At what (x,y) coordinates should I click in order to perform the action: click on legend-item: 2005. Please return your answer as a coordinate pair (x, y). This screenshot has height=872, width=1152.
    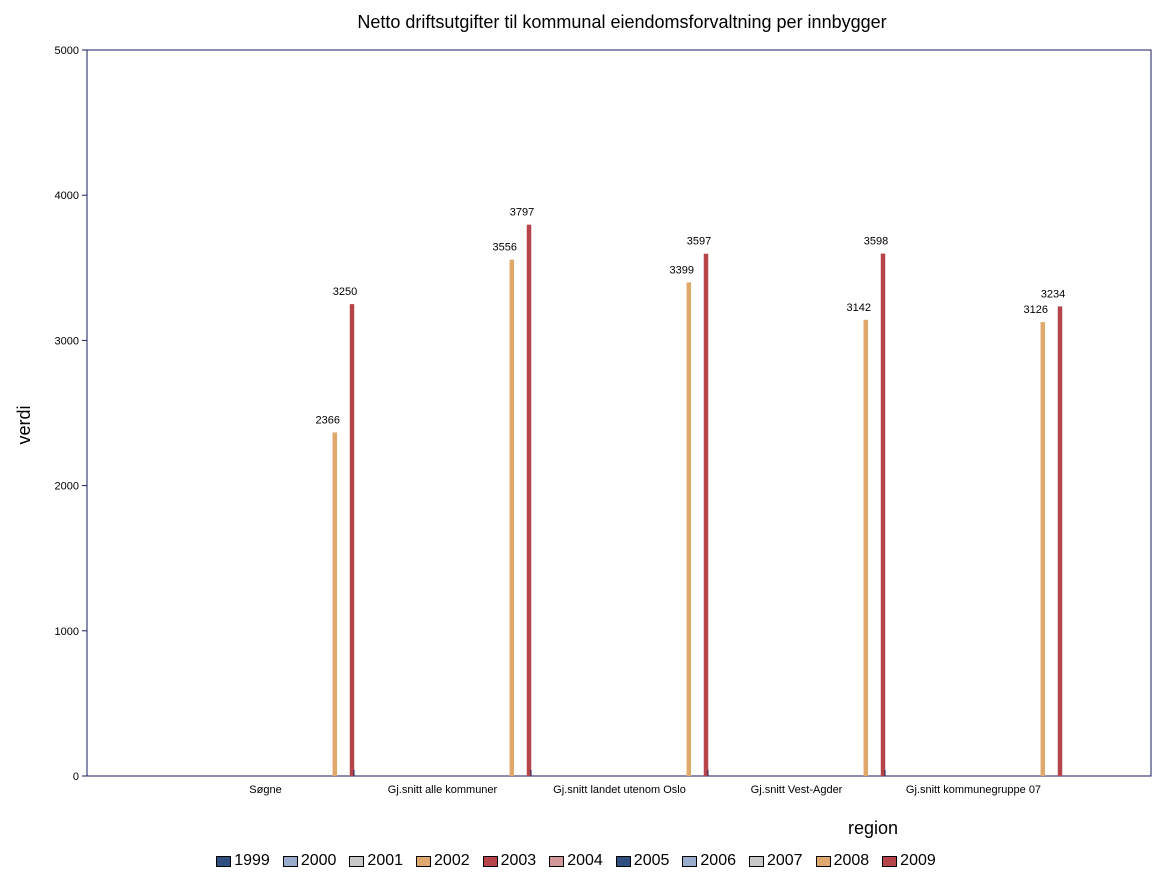
    Looking at the image, I should click on (642, 861).